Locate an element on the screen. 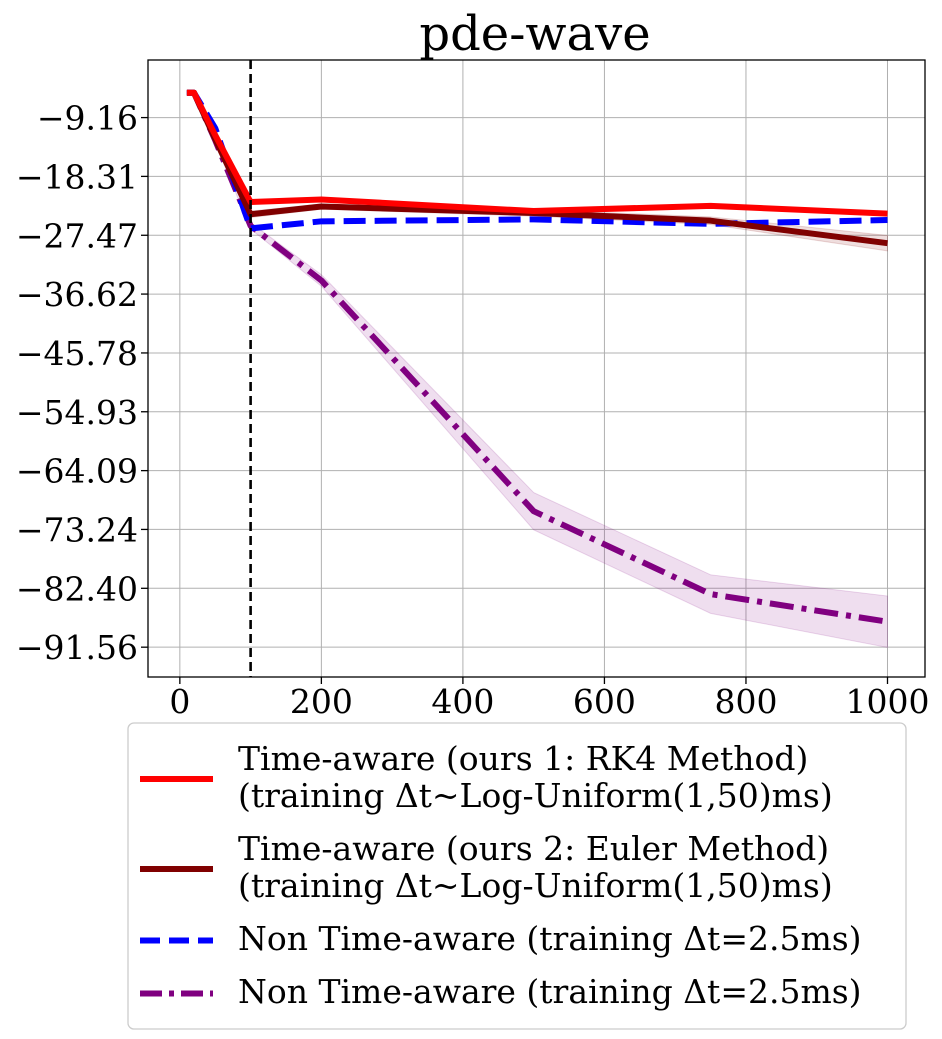  x-tick-label: 0 is located at coordinates (179, 701).